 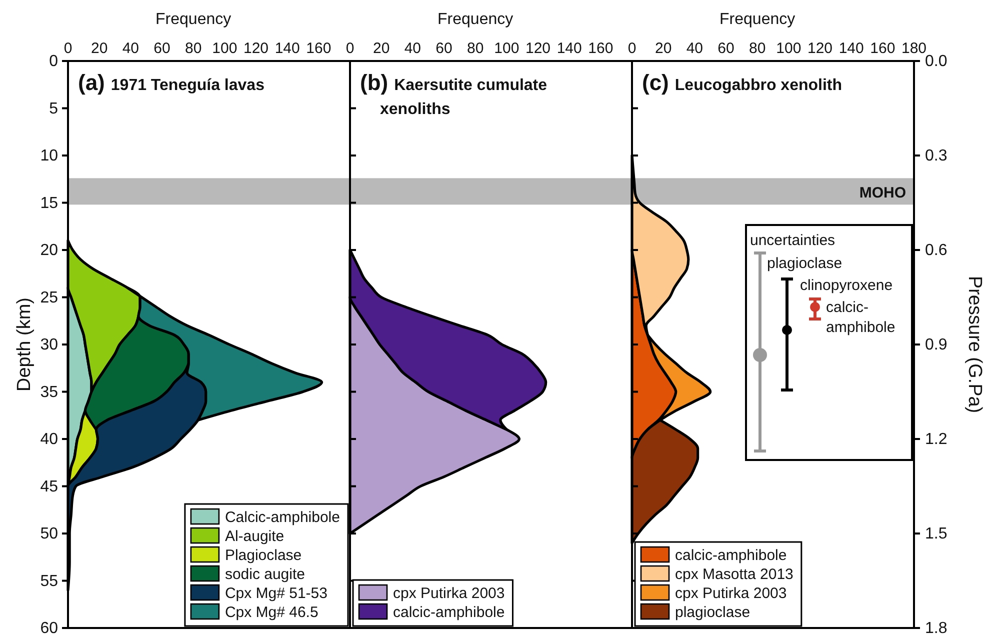 I want to click on legend-label: Cpx Mg# 51-53, so click(x=276, y=593).